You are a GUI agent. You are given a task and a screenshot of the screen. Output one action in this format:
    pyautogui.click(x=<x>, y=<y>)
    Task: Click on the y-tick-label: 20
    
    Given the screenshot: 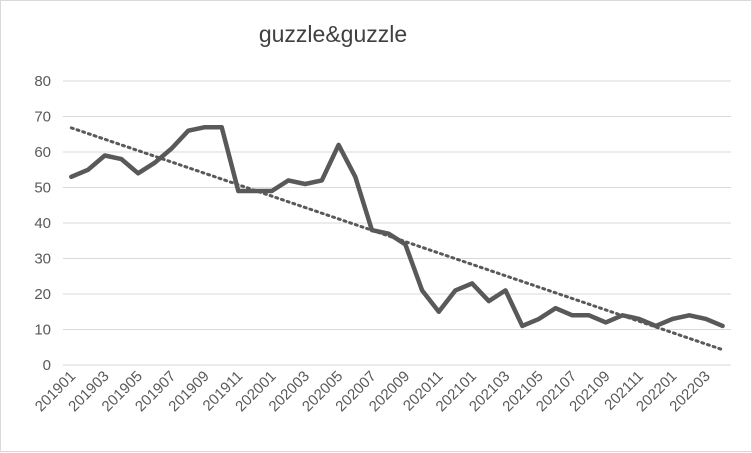 What is the action you would take?
    pyautogui.click(x=42, y=294)
    